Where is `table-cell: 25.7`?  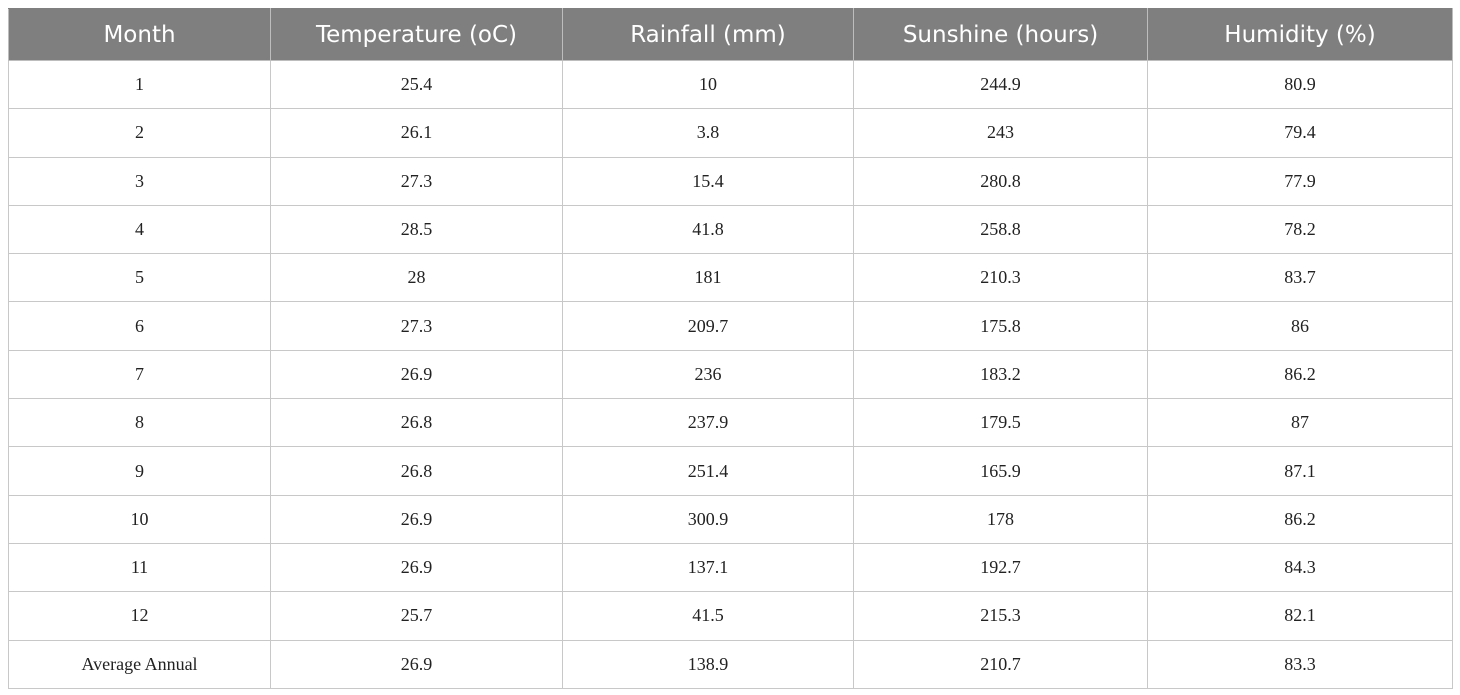 table-cell: 25.7 is located at coordinates (416, 616).